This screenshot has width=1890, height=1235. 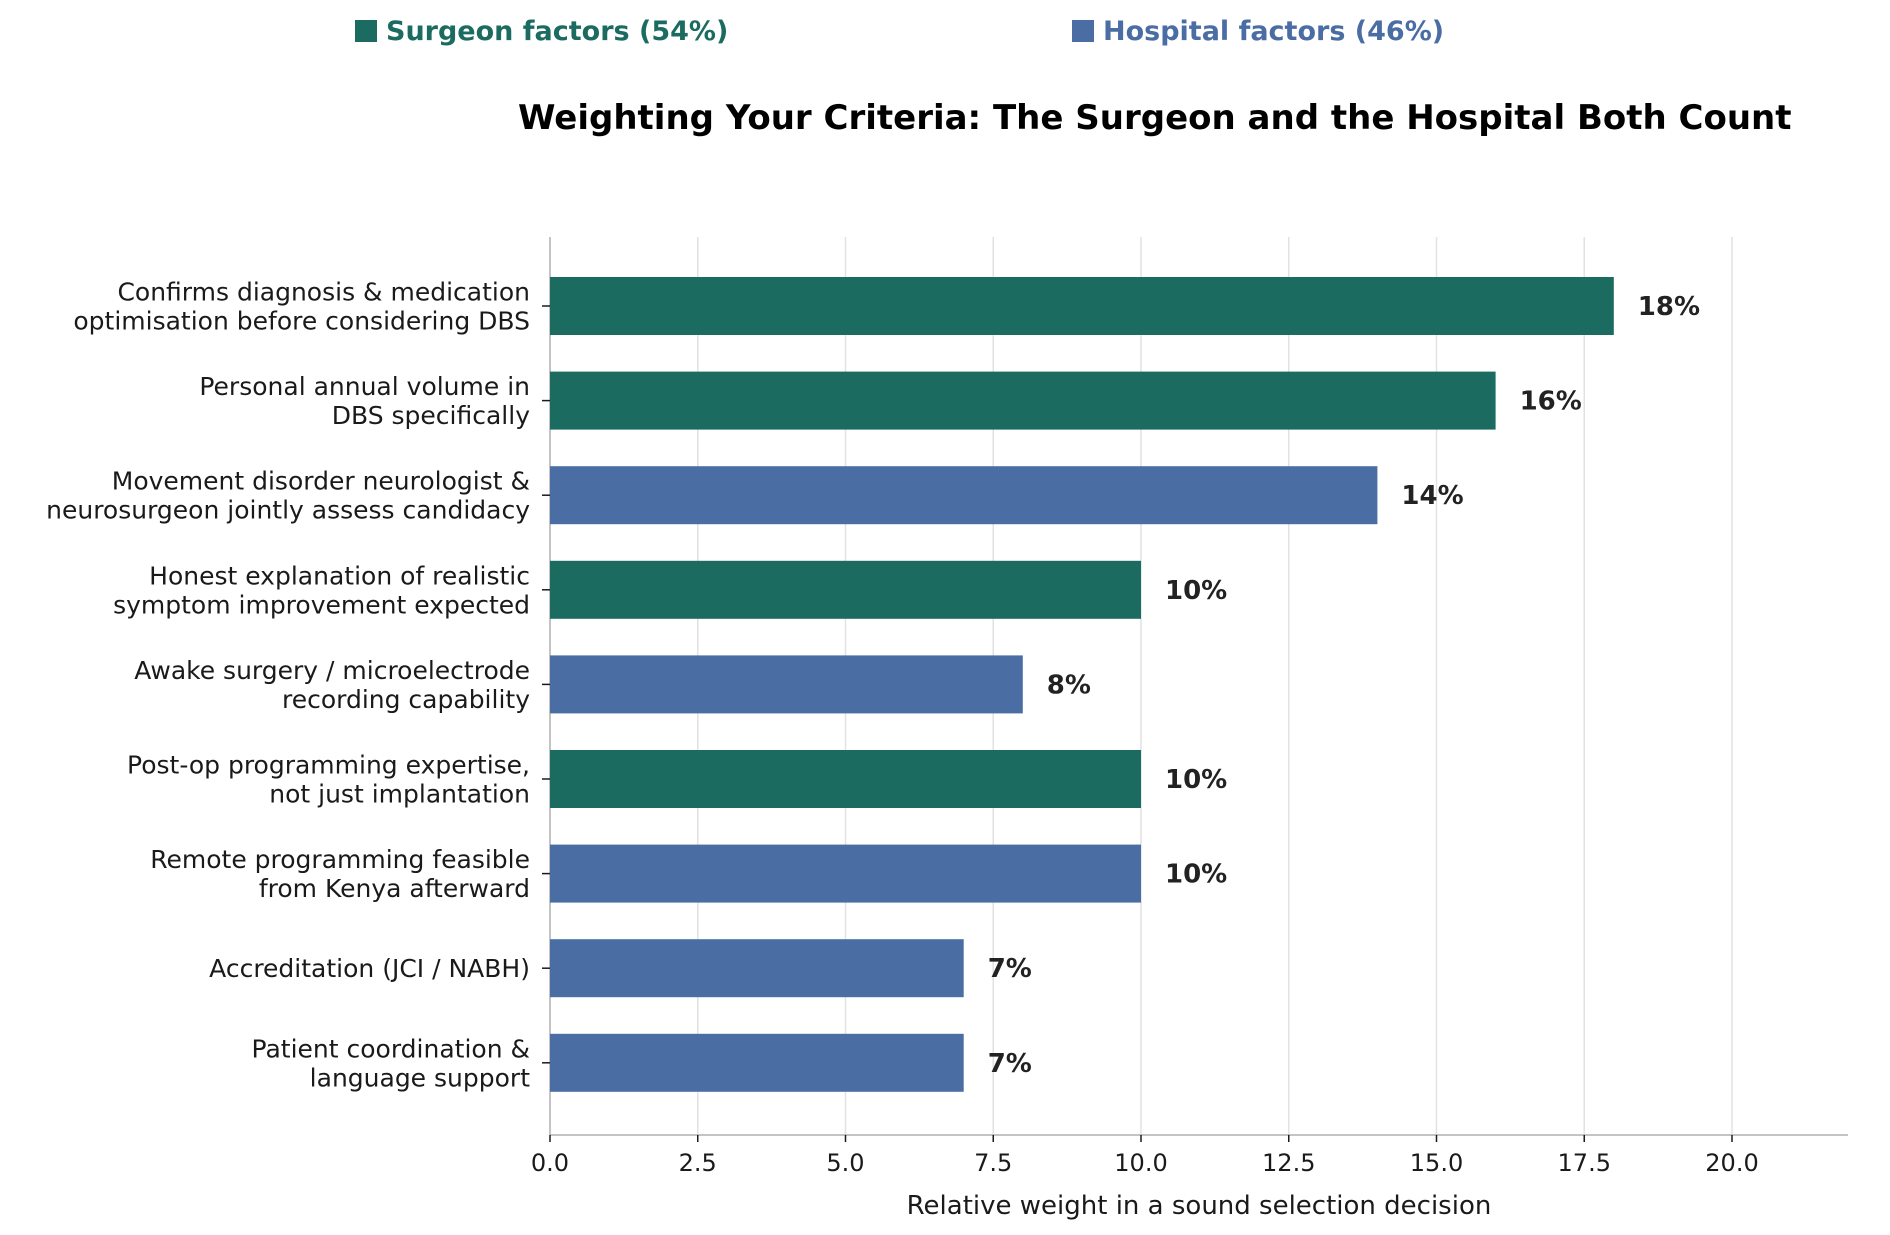 I want to click on x-tick-label: 7.5, so click(x=993, y=1163).